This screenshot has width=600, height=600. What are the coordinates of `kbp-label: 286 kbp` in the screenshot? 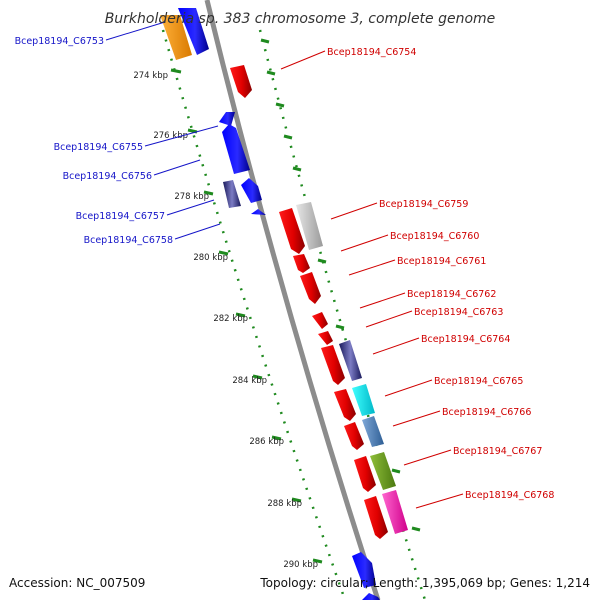 It's located at (266, 442).